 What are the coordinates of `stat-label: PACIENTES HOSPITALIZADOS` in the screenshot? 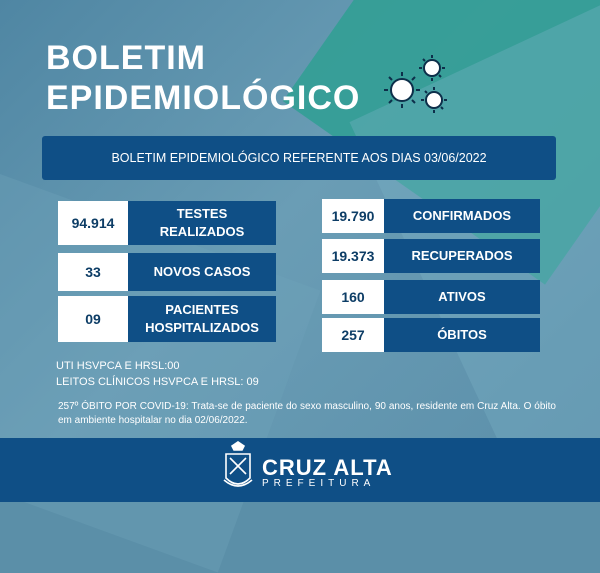 It's located at (202, 319).